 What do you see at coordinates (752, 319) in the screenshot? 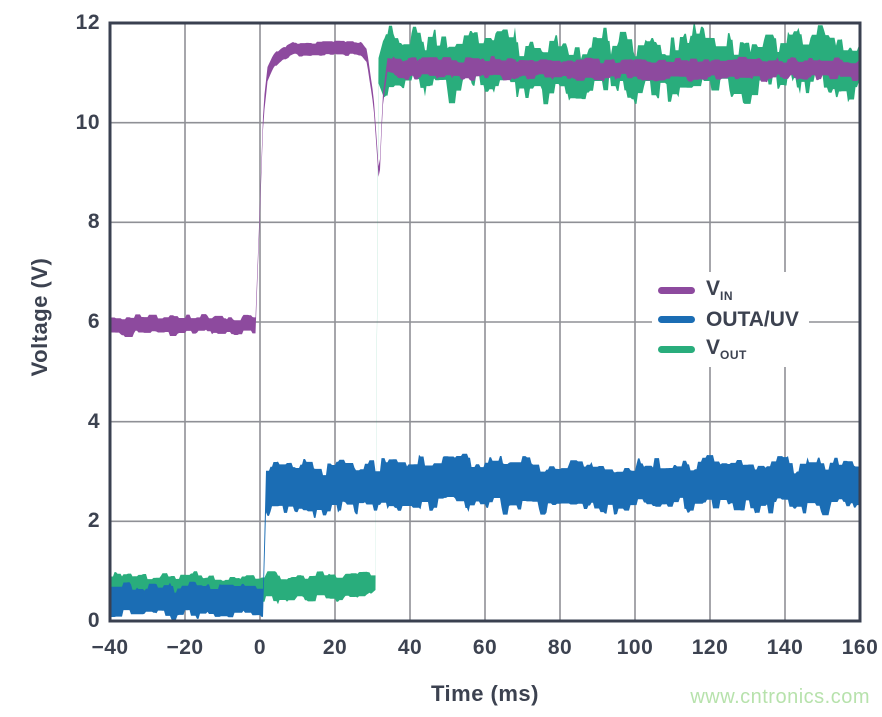
I see `legend-label-outa-uv: OUTA/UV` at bounding box center [752, 319].